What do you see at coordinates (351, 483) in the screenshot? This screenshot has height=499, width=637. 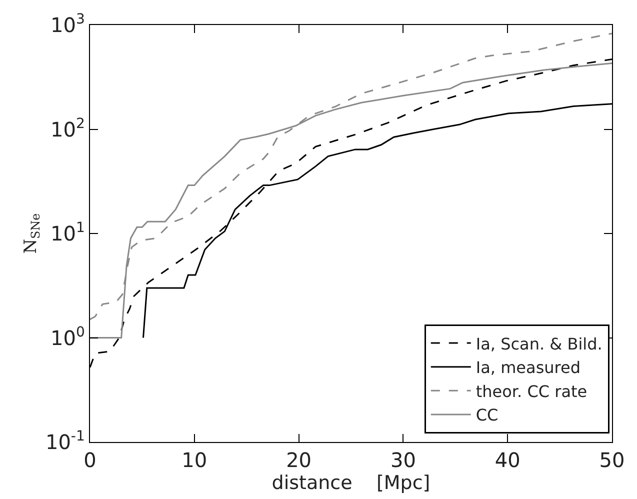 I see `x-axis-title: distance [Mpc]` at bounding box center [351, 483].